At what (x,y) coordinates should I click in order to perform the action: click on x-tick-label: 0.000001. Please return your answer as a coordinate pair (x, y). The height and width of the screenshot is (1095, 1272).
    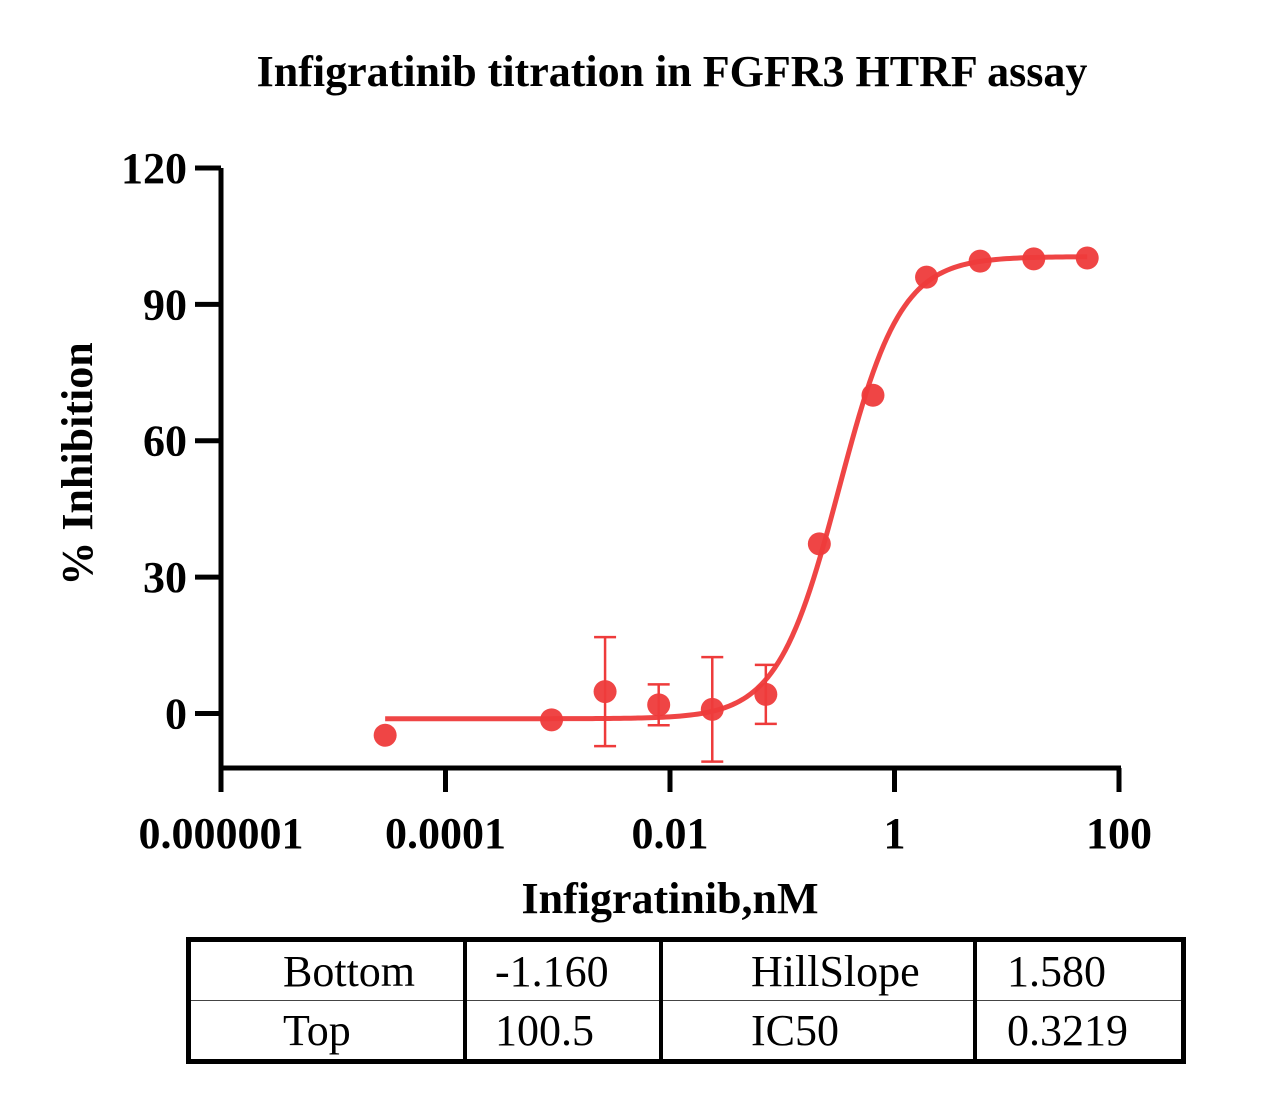
    Looking at the image, I should click on (221, 833).